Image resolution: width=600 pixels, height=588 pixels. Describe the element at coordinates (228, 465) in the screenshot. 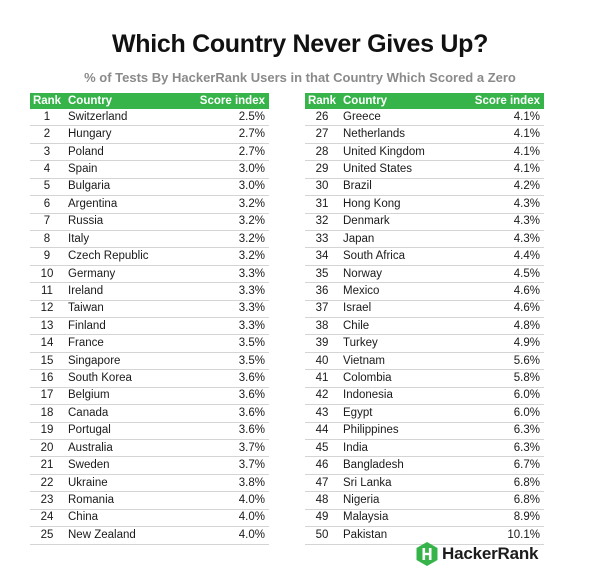

I see `score-cell: 3.7%` at that location.